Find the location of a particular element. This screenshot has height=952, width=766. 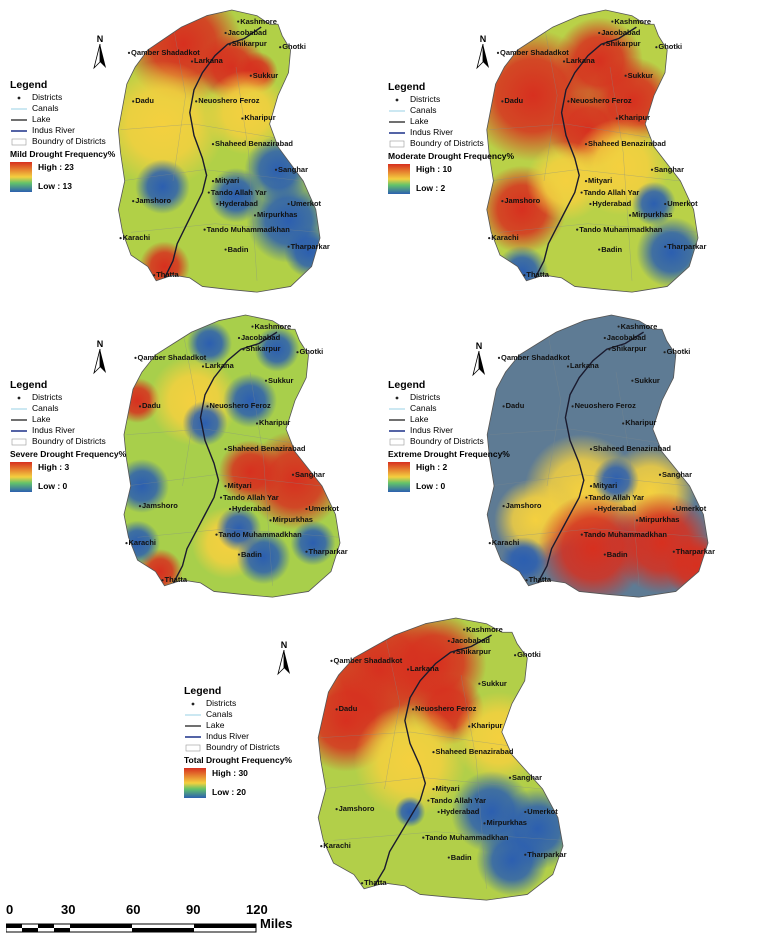

indus-river is located at coordinates (212, 152).